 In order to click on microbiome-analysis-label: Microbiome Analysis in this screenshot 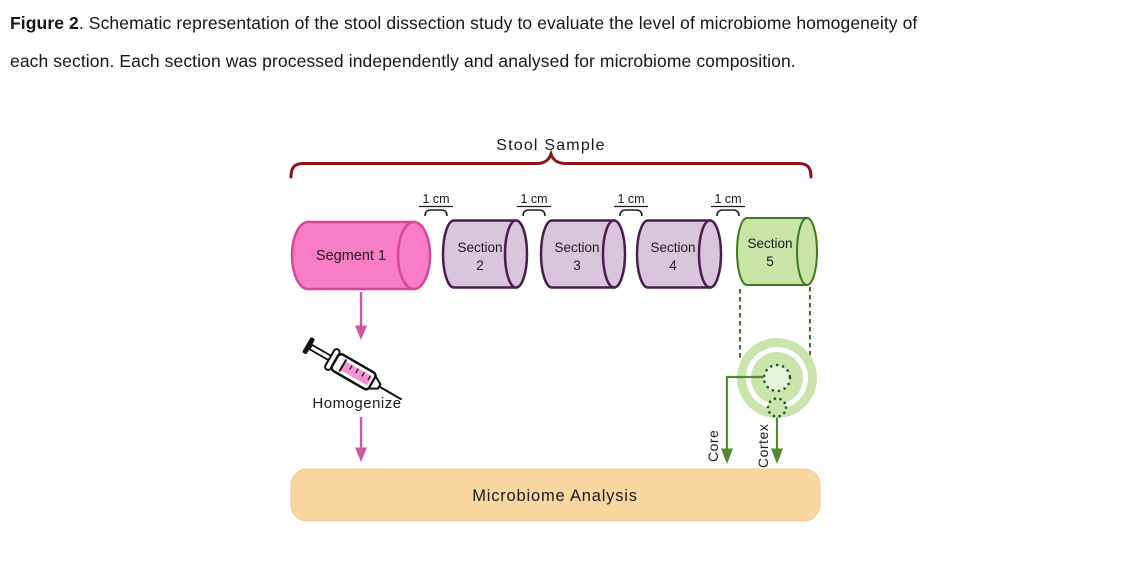, I will do `click(555, 496)`.